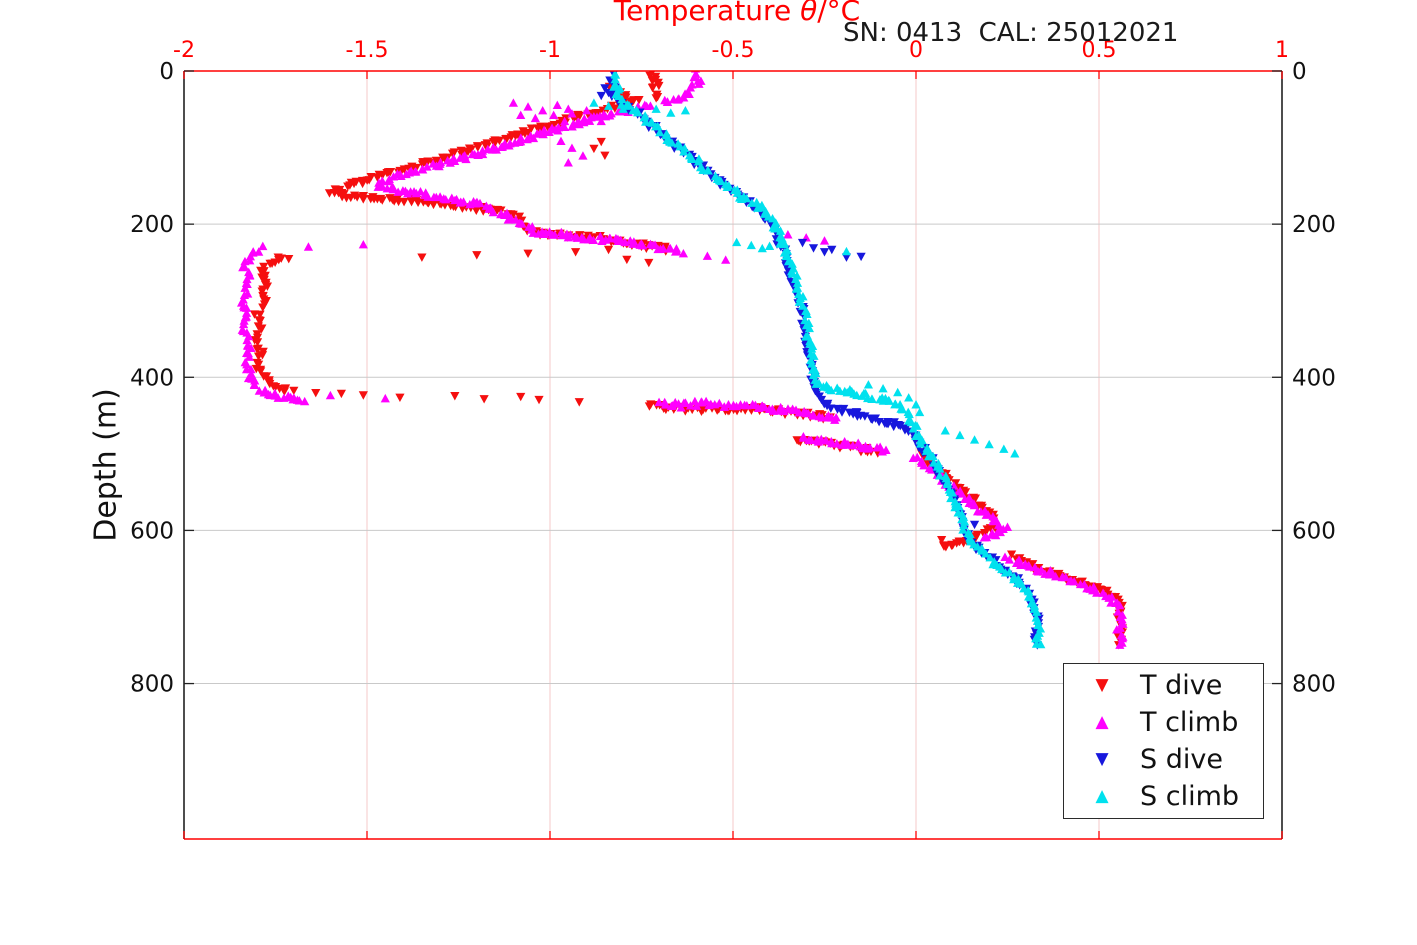 This screenshot has width=1417, height=945. What do you see at coordinates (1314, 531) in the screenshot?
I see `y-tick-label-right: 600` at bounding box center [1314, 531].